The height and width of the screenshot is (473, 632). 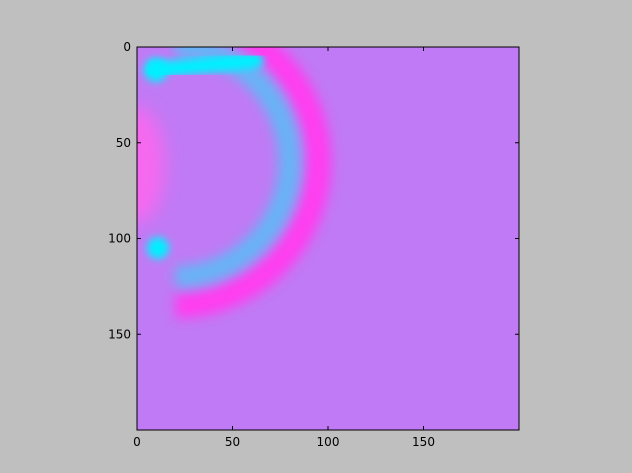 What do you see at coordinates (127, 47) in the screenshot?
I see `y-tick-label-0: 0` at bounding box center [127, 47].